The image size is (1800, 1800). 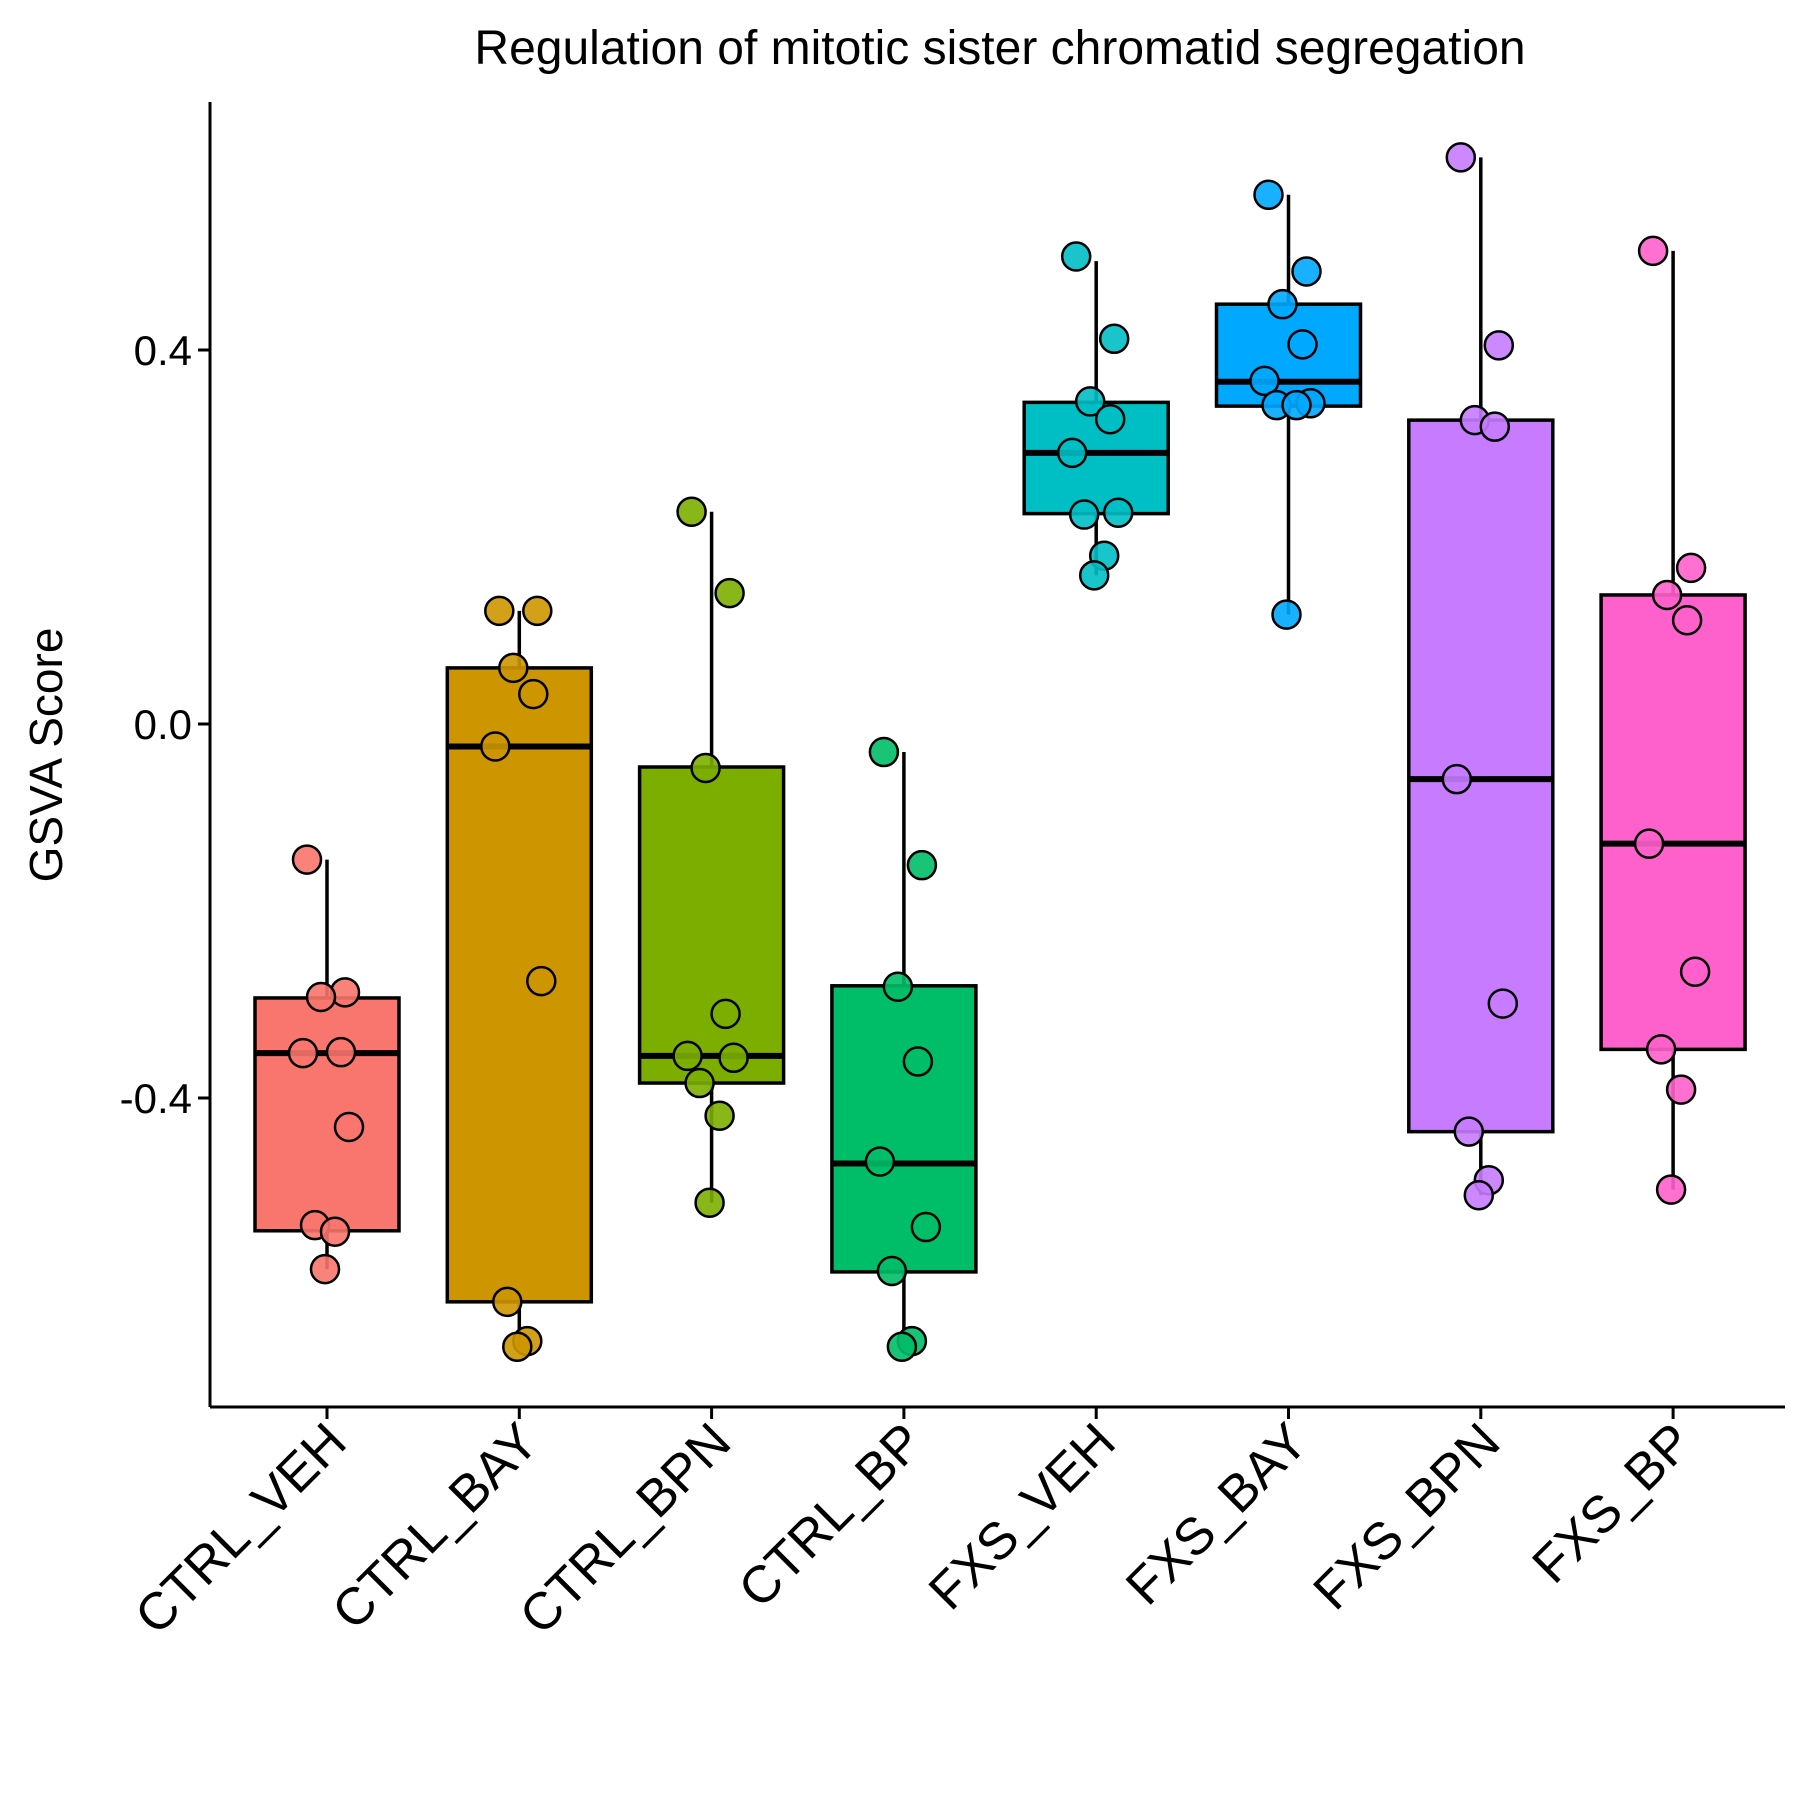 I want to click on box-group-fxs-bp, so click(x=1673, y=720).